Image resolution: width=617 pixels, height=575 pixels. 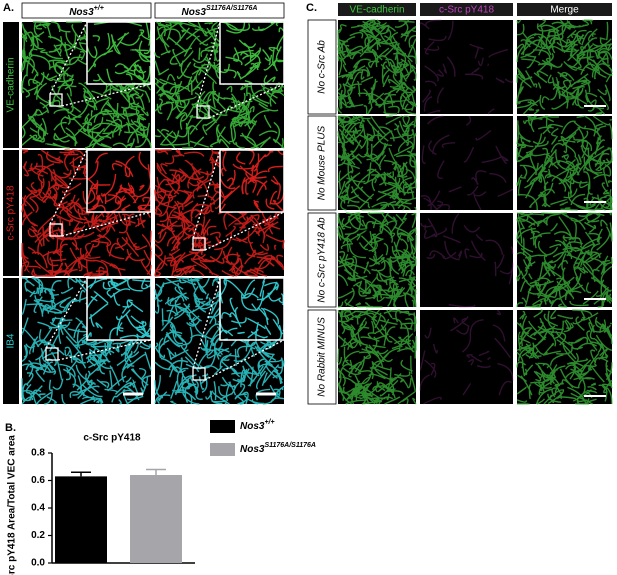 I want to click on row-label: No c-Src pY418 Ab, so click(x=322, y=260).